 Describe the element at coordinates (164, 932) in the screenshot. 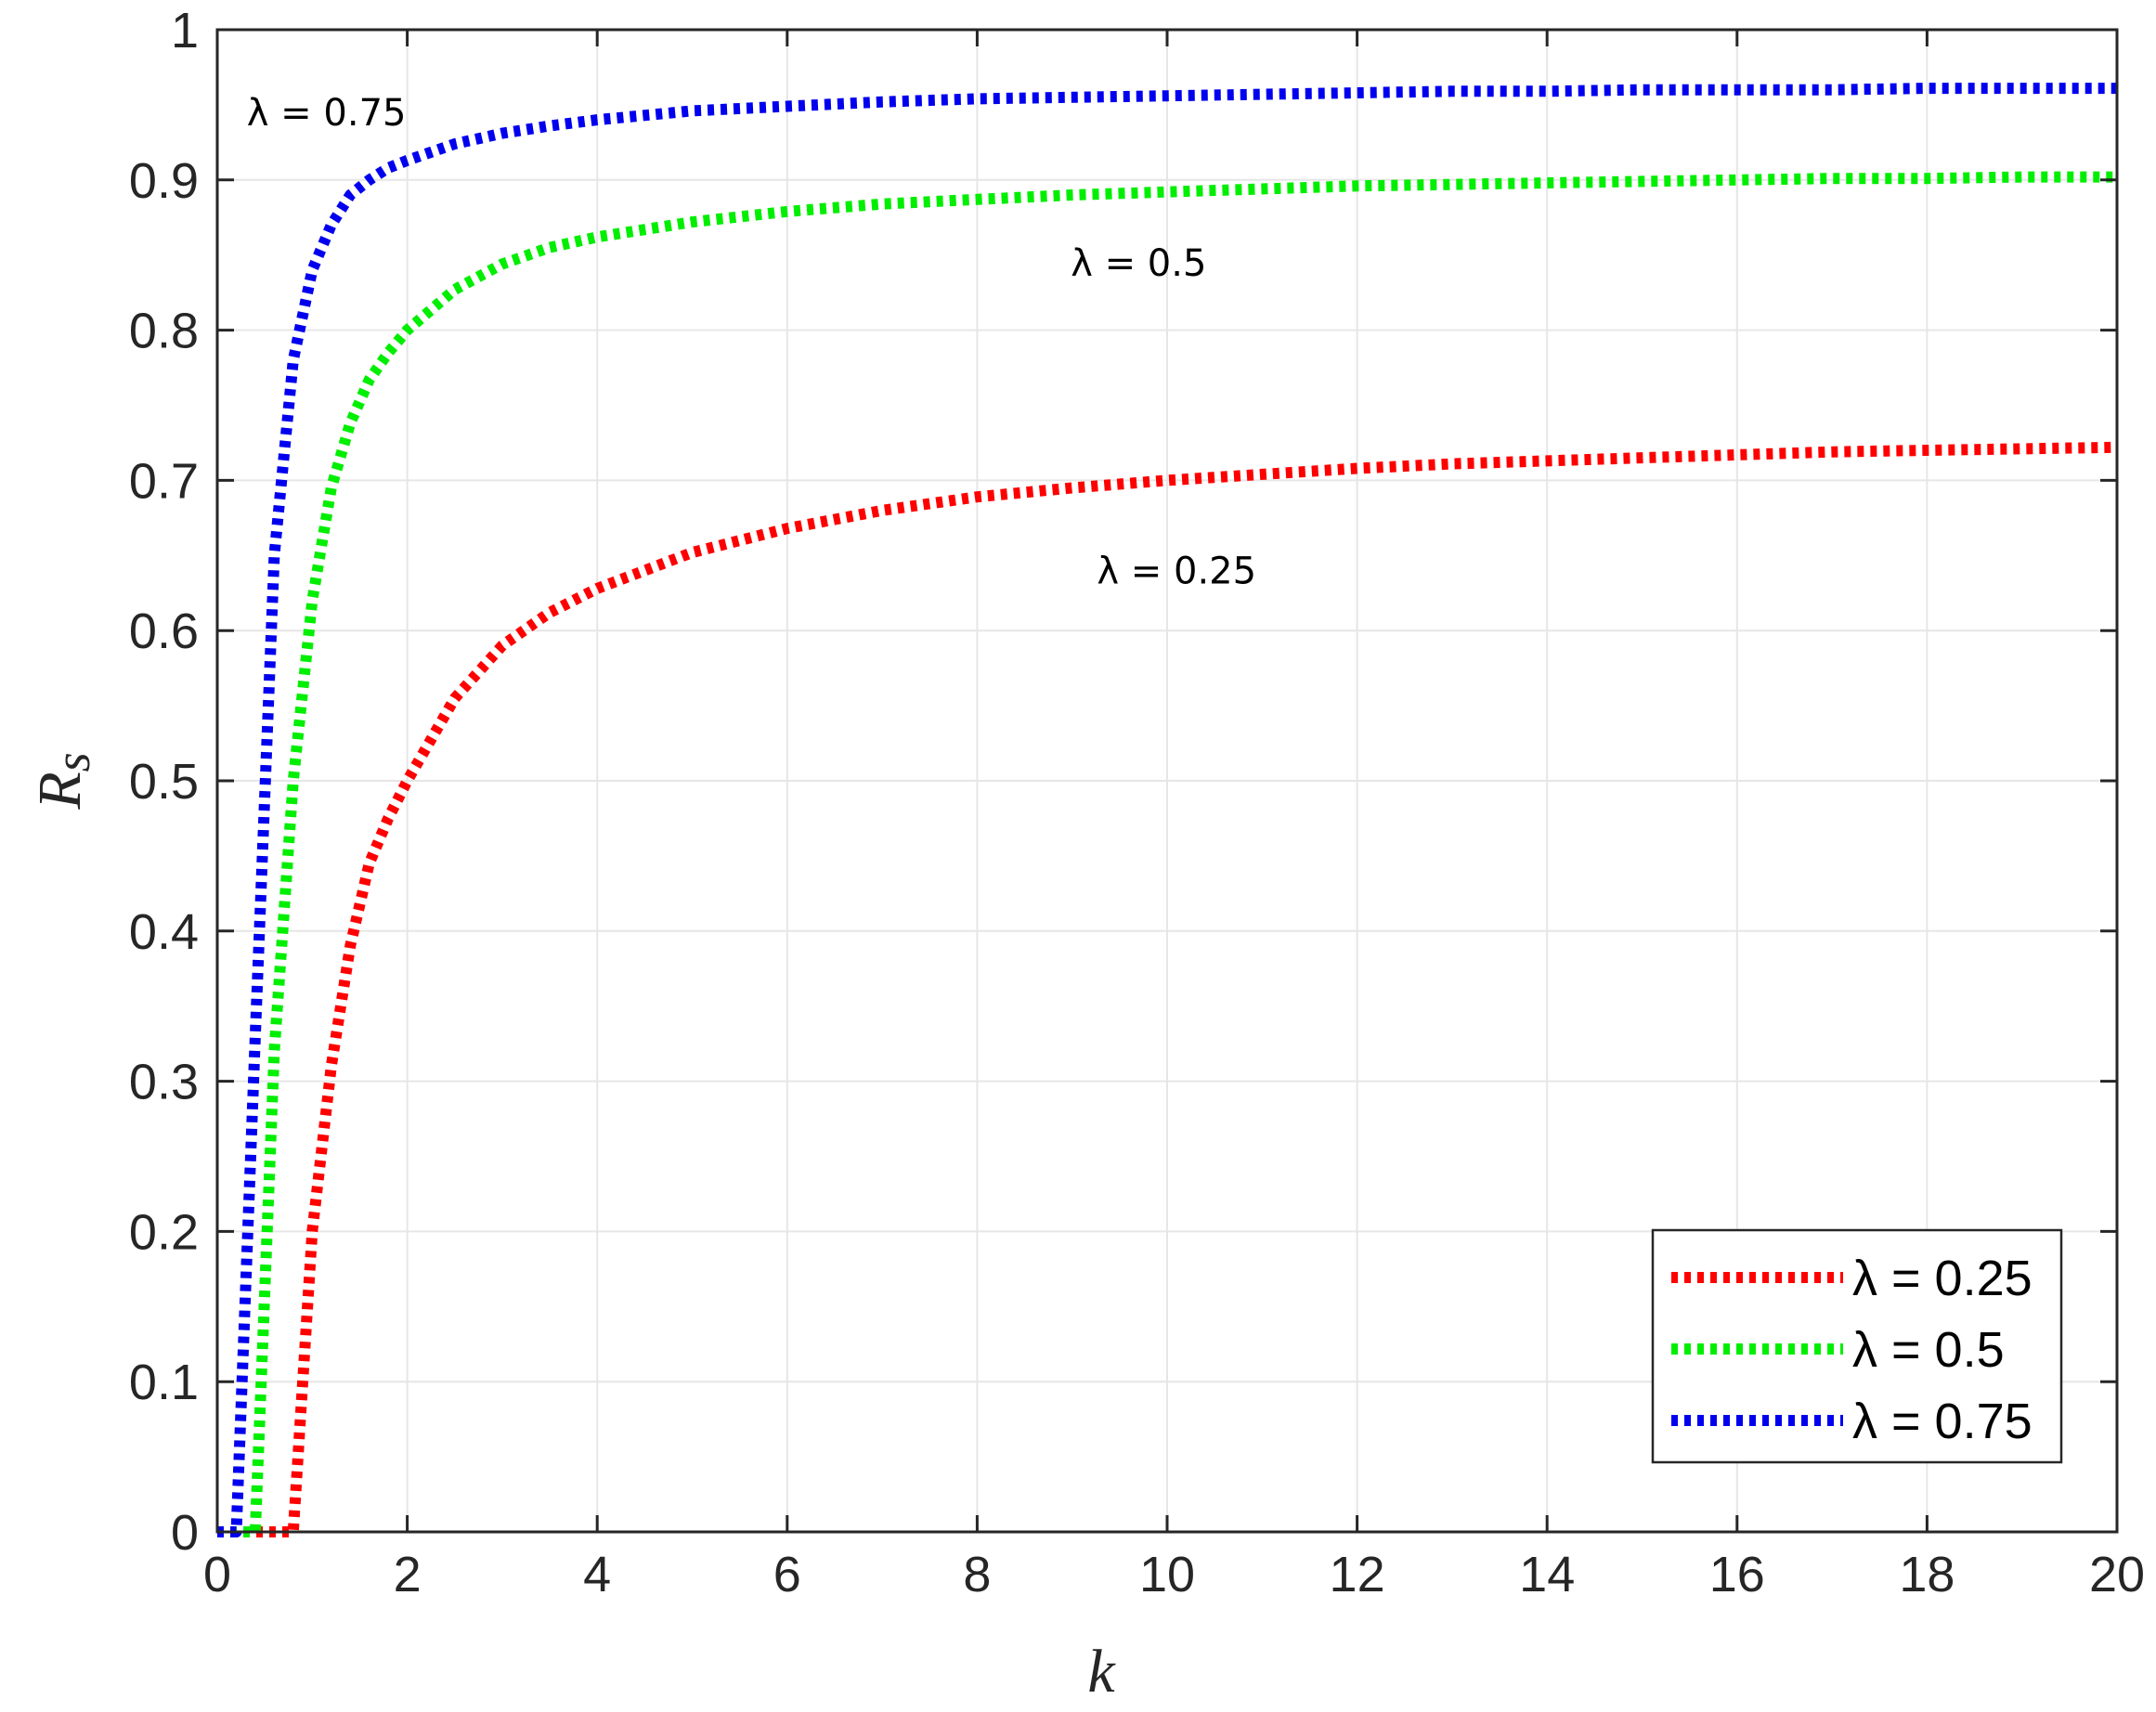

I see `y-tick-label: 0.4` at that location.